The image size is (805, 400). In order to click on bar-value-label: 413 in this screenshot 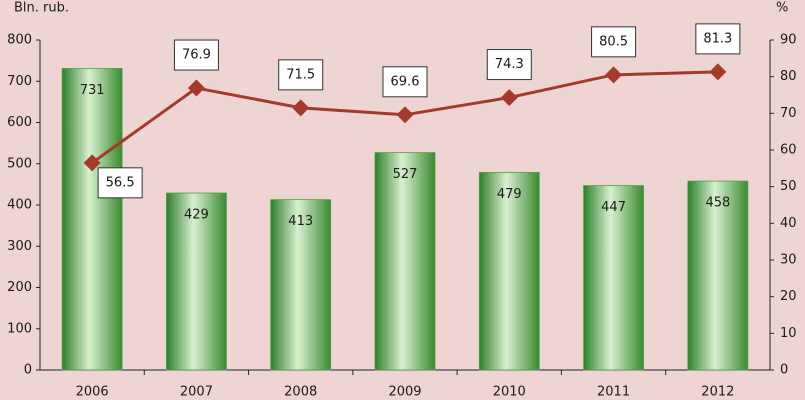, I will do `click(300, 221)`.